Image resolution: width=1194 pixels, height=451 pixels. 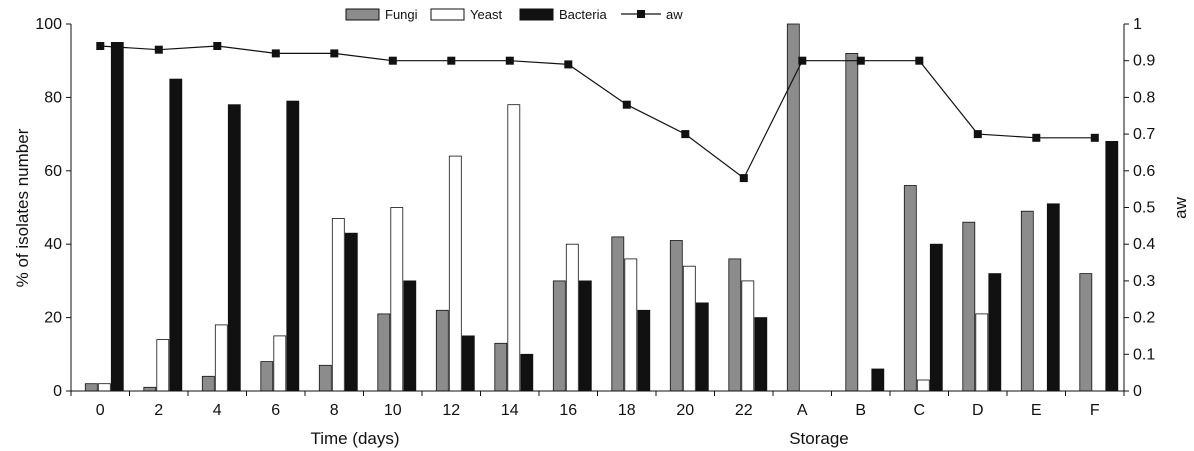 What do you see at coordinates (1180, 207) in the screenshot?
I see `y2-axis-title: aw` at bounding box center [1180, 207].